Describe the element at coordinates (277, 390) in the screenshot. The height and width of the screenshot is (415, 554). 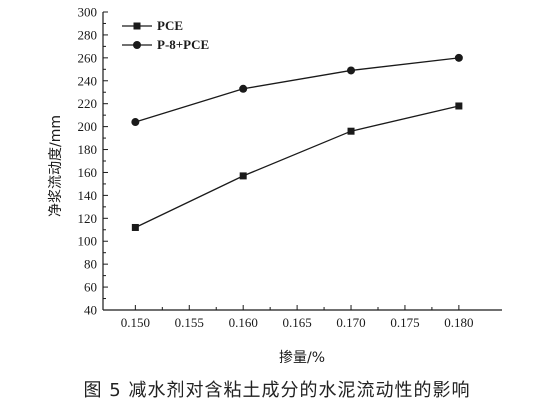
I see `figure-caption: 图 5 减水剂对含粘土成分的水泥流动性的影响` at that location.